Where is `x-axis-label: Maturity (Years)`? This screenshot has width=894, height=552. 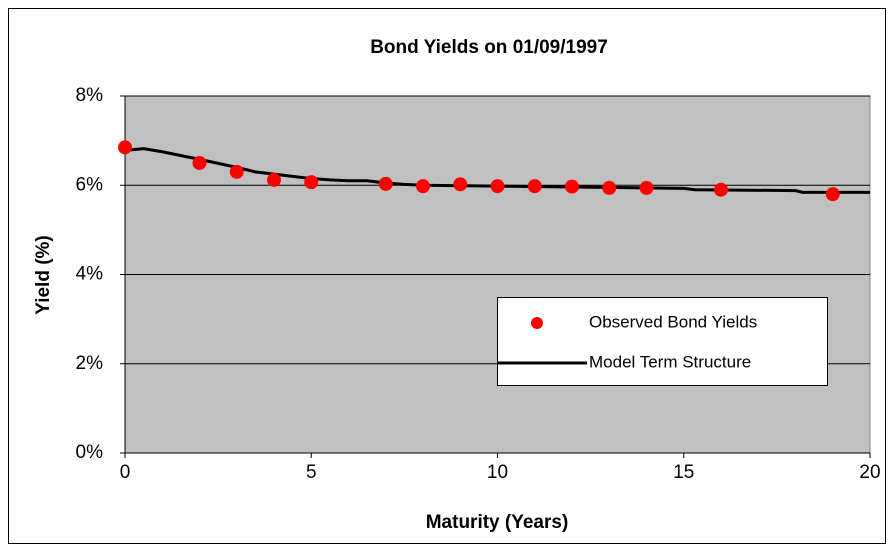
x-axis-label: Maturity (Years) is located at coordinates (497, 522).